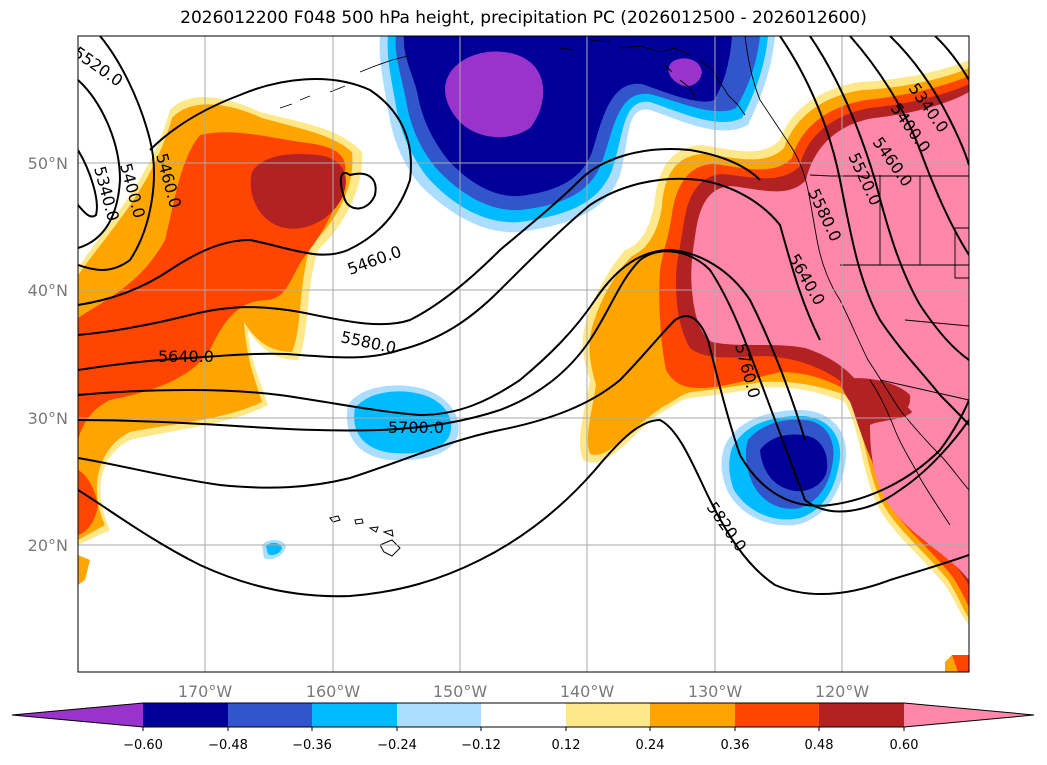  Describe the element at coordinates (48, 354) in the screenshot. I see `latitude-labels: 50°N 40°N 30°N 20°N` at that location.